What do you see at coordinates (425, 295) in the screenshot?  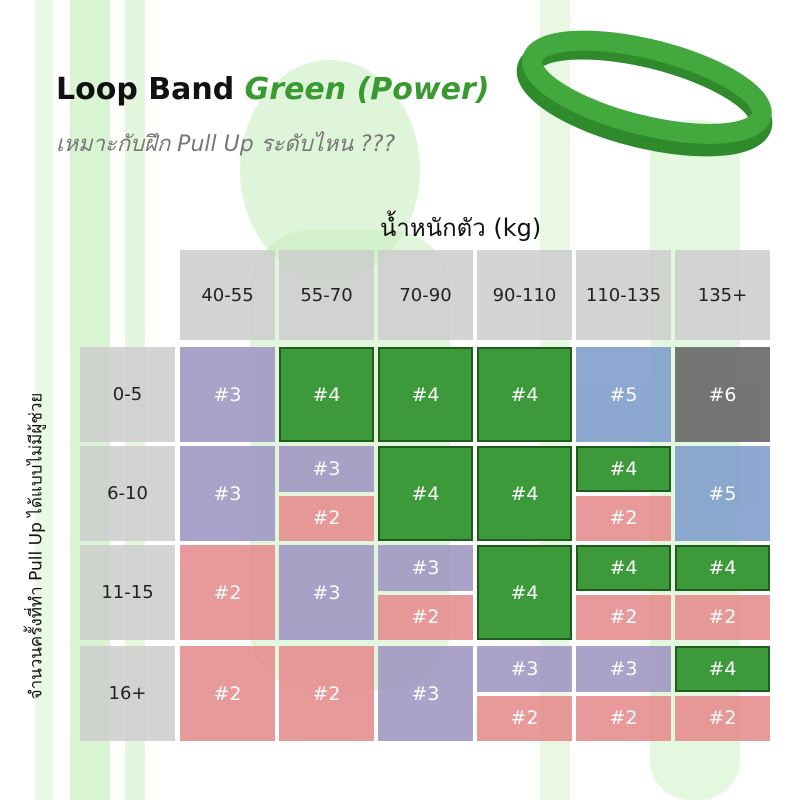 I see `column-header: 70-90` at bounding box center [425, 295].